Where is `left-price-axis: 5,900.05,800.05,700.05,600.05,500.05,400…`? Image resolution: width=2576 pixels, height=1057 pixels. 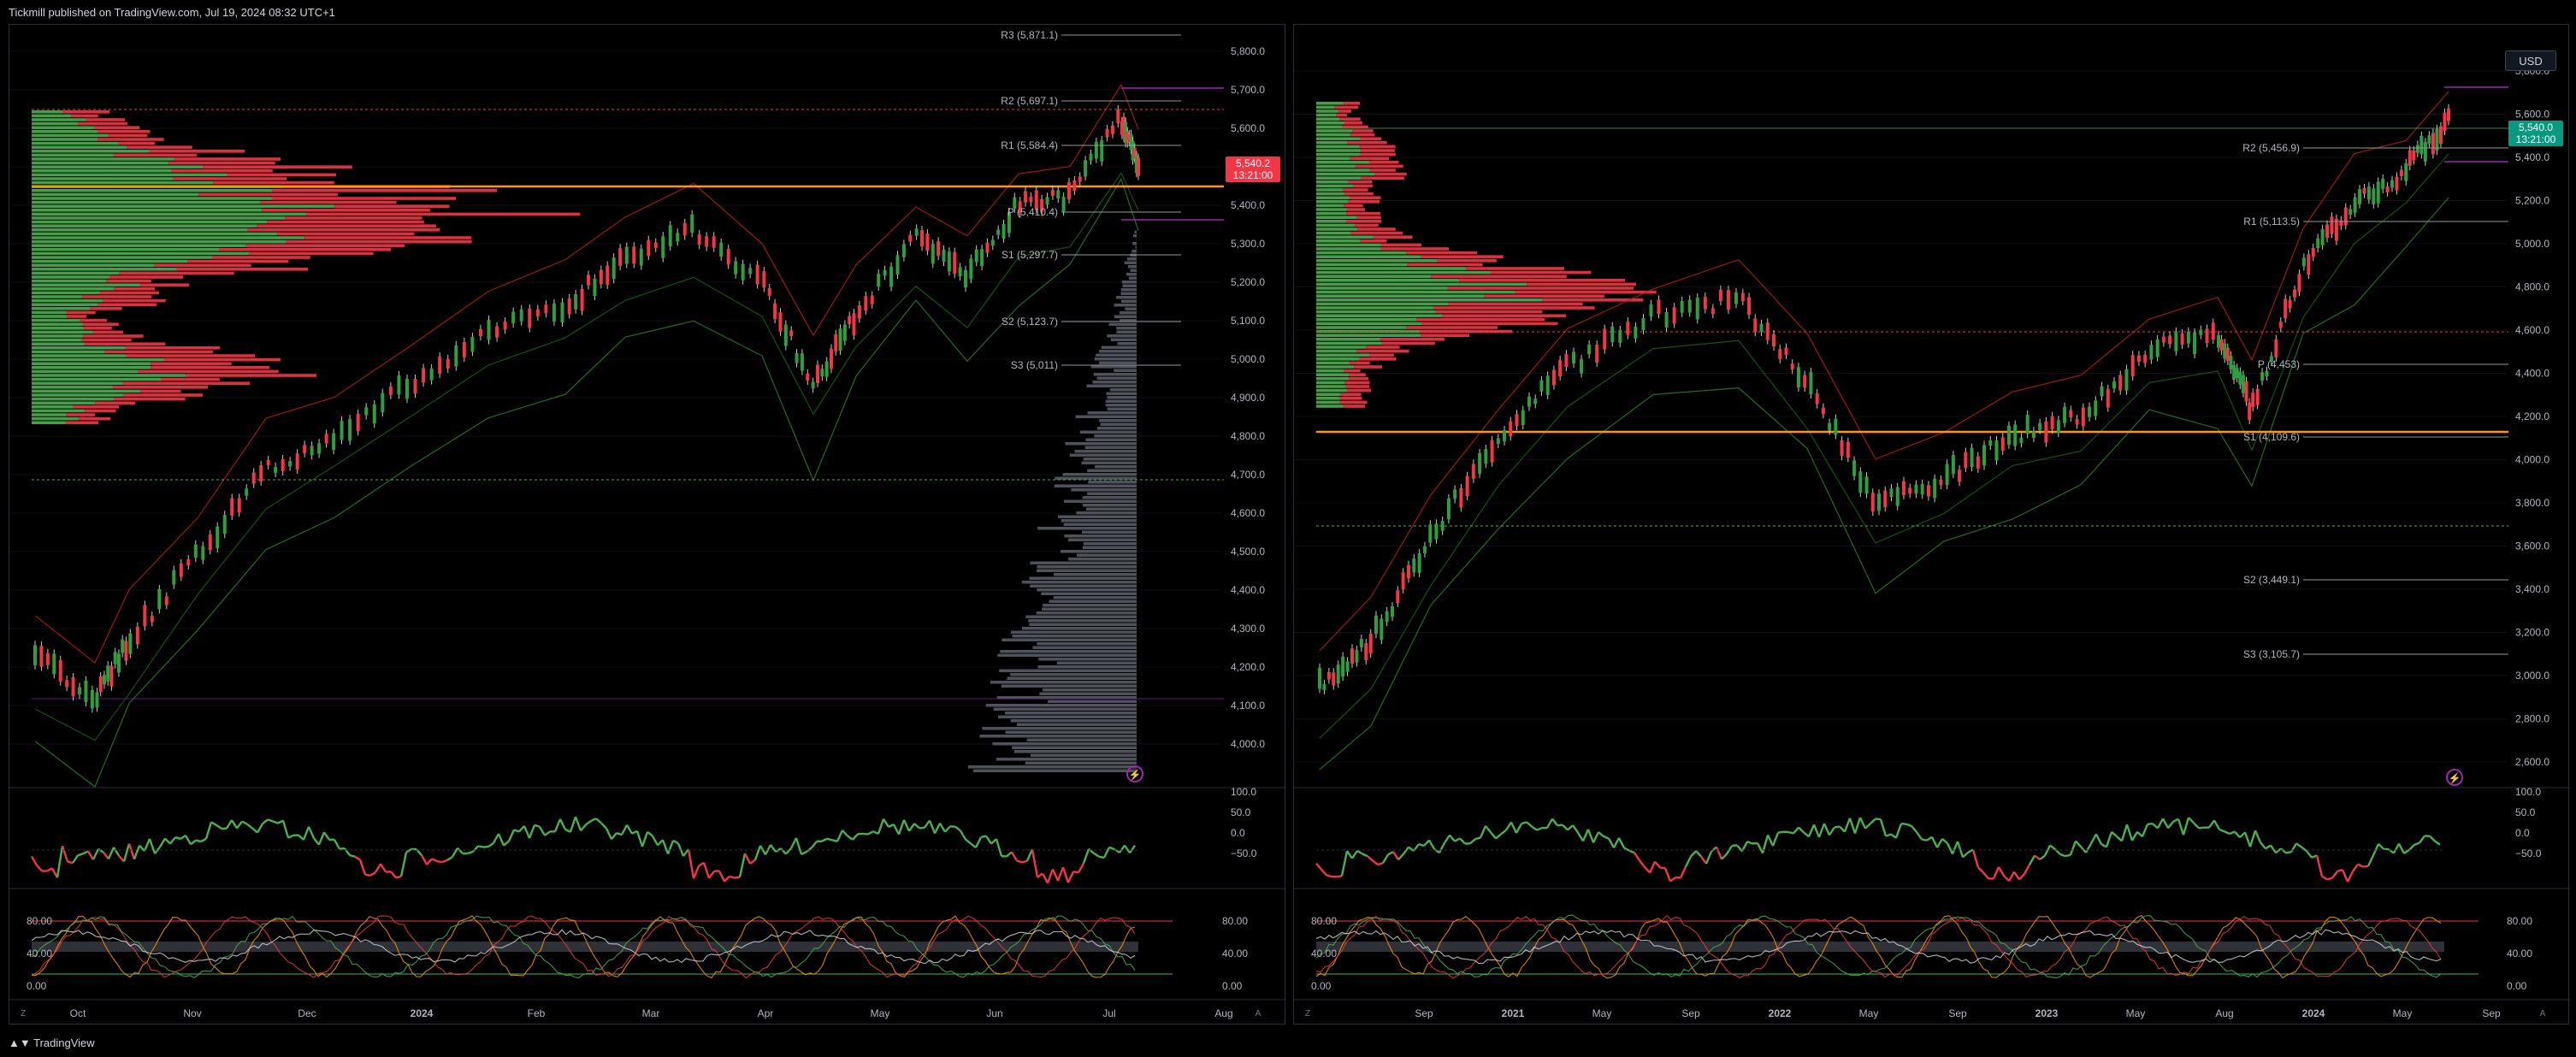 left-price-axis: 5,900.05,800.05,700.05,600.05,500.05,400… is located at coordinates (1248, 379).